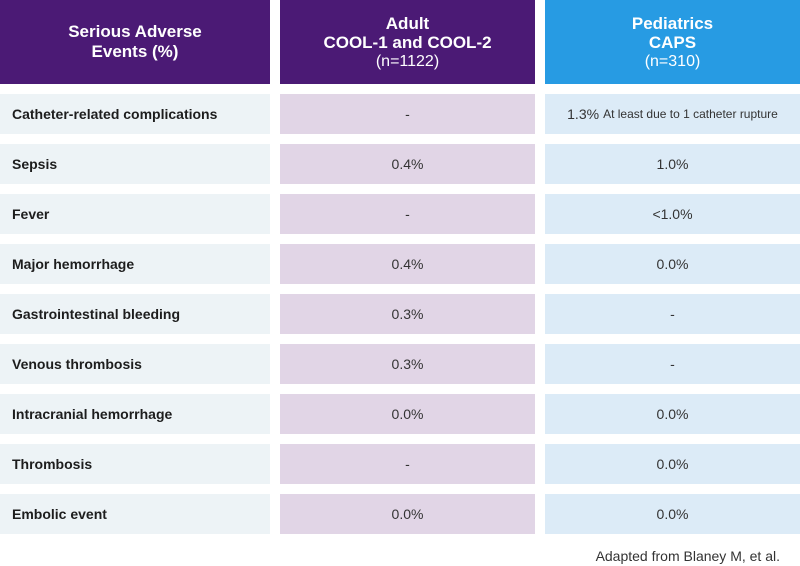 This screenshot has width=800, height=566. Describe the element at coordinates (135, 464) in the screenshot. I see `row-label: Thrombosis` at that location.